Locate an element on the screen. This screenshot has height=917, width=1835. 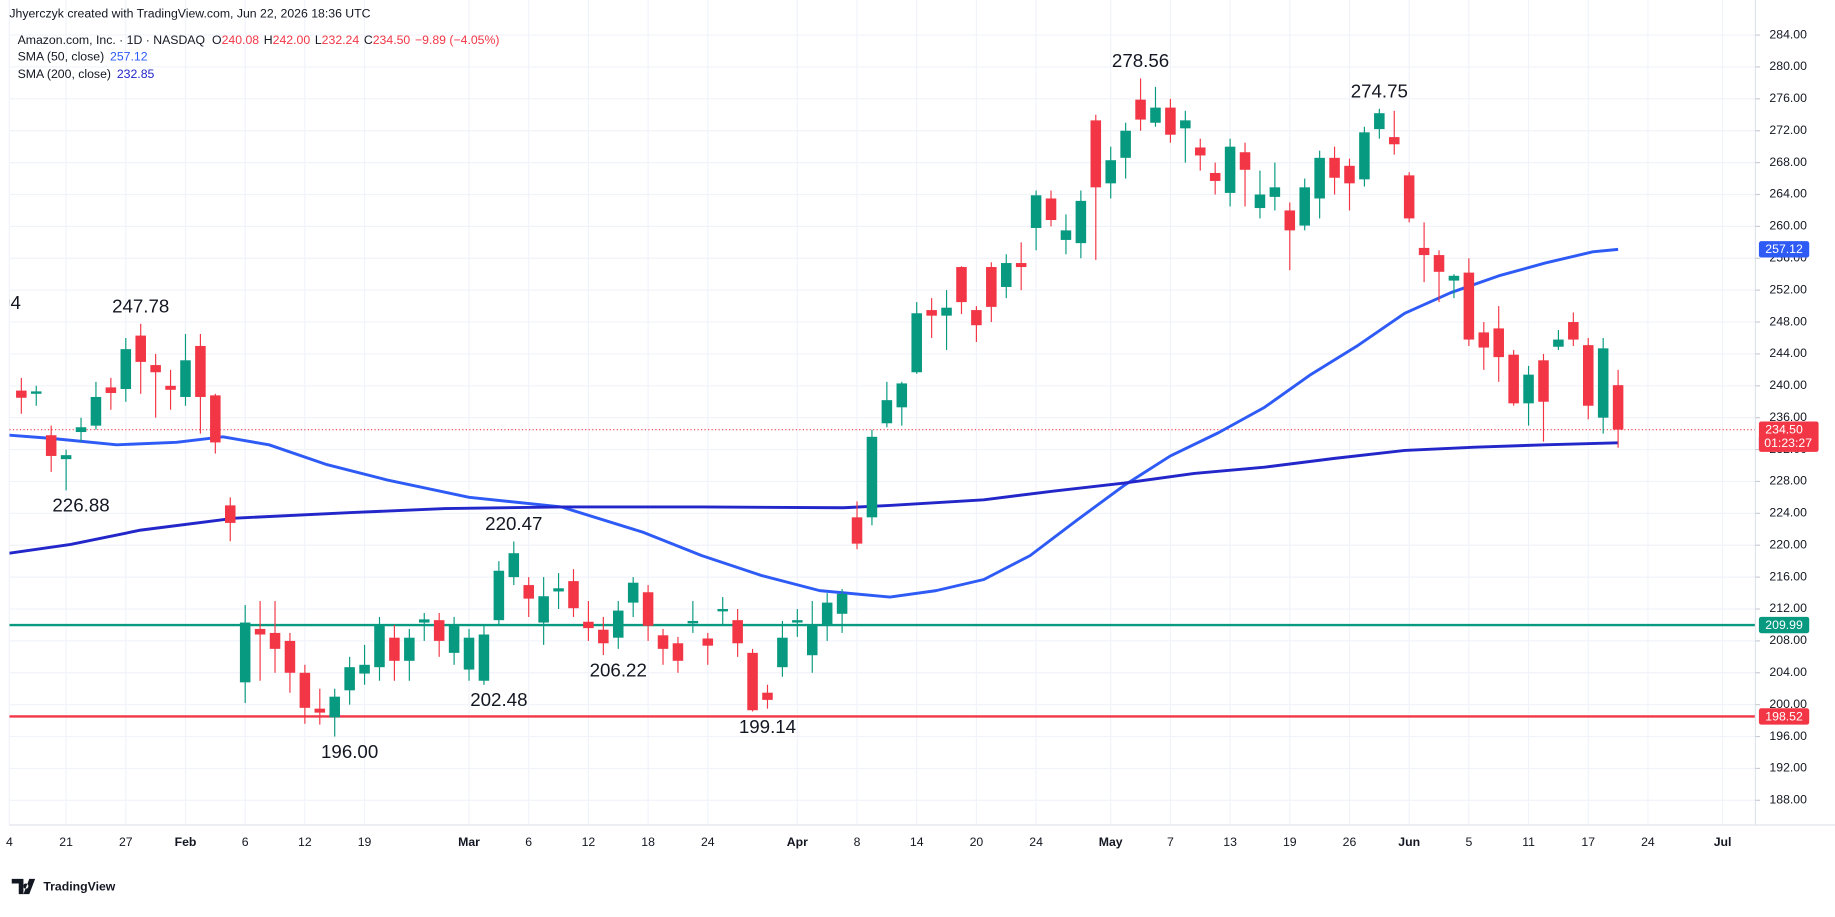
x-tick-label: Apr is located at coordinates (797, 842).